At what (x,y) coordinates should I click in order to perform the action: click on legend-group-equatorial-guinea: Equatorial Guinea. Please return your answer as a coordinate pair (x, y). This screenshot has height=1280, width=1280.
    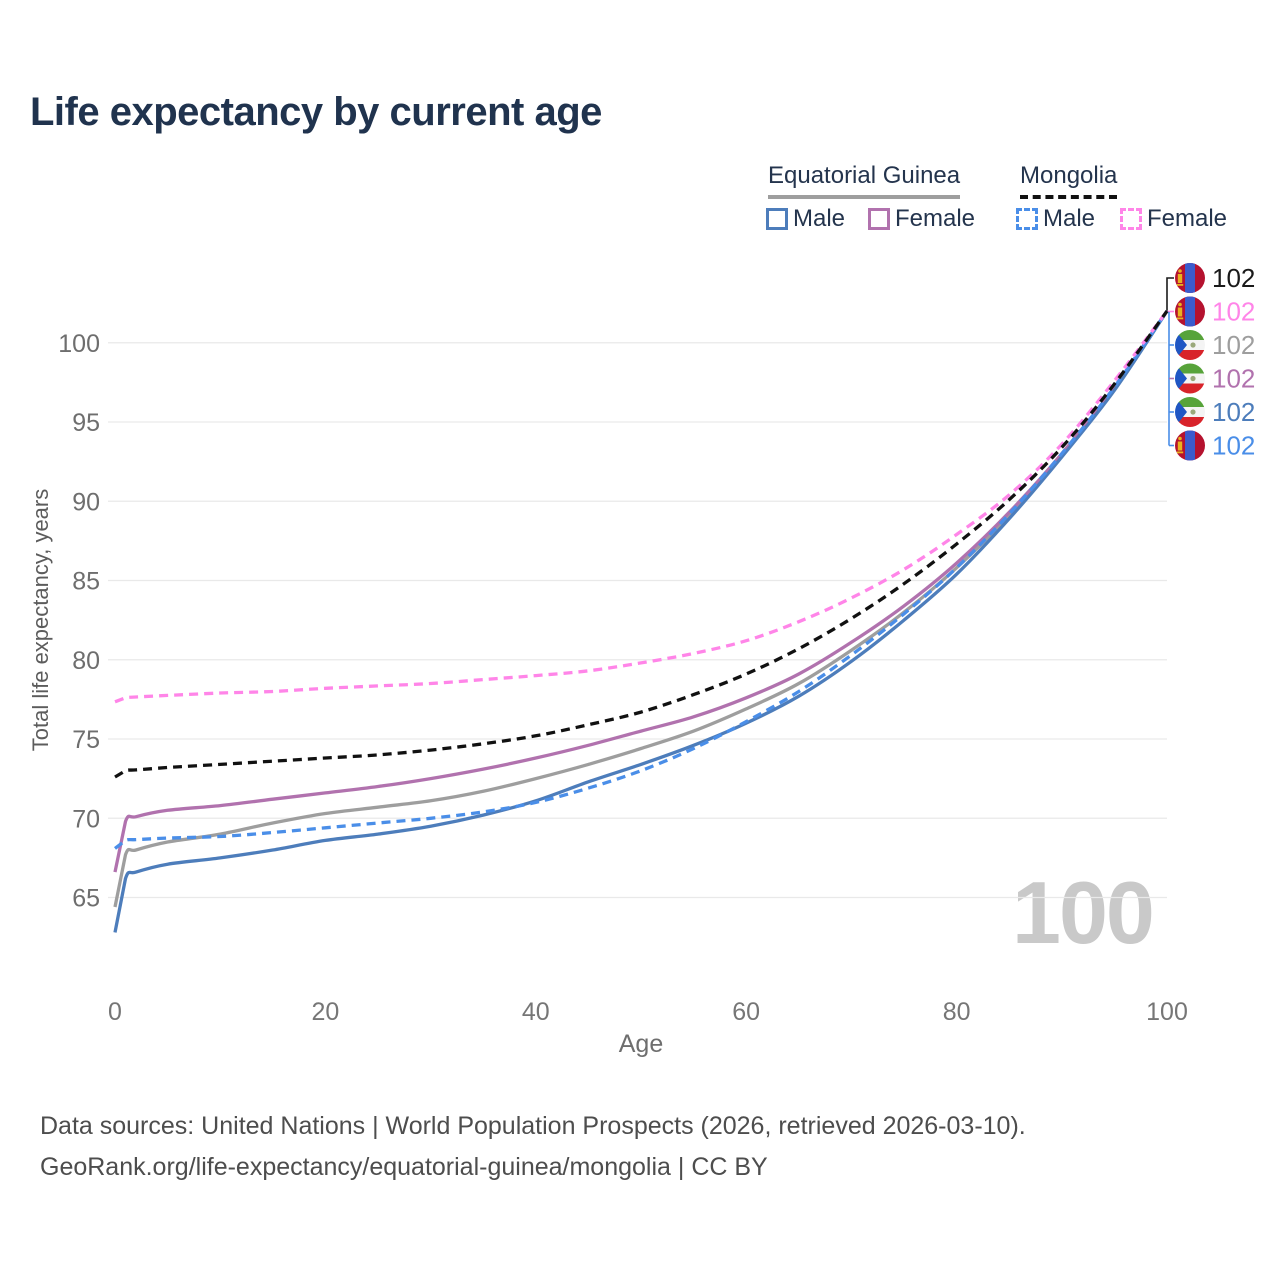
    Looking at the image, I should click on (864, 180).